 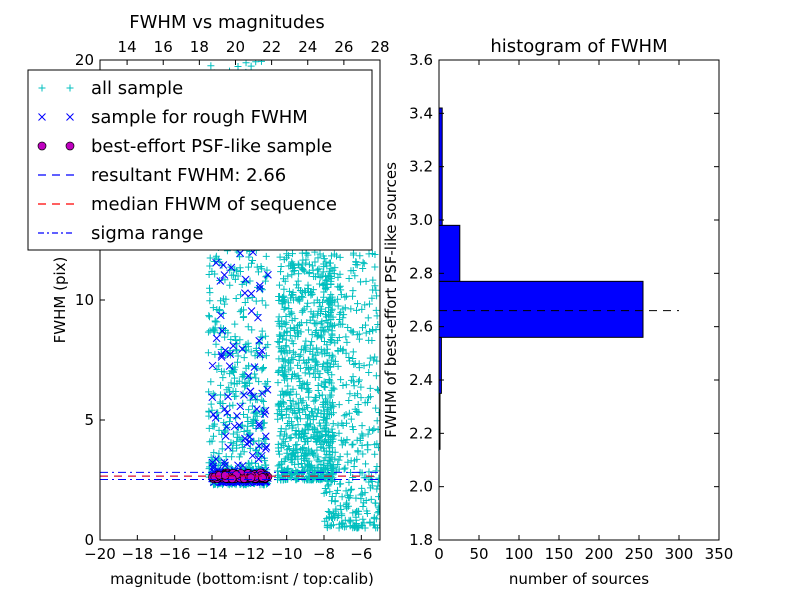 I want to click on scatter-title: FWHM vs magnitudes, so click(x=226, y=22).